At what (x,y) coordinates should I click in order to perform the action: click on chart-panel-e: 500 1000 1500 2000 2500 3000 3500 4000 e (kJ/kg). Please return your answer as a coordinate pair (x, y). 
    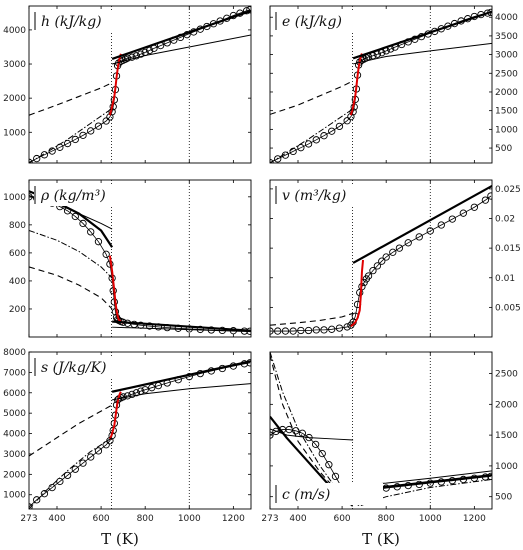
    Looking at the image, I should click on (393, 84).